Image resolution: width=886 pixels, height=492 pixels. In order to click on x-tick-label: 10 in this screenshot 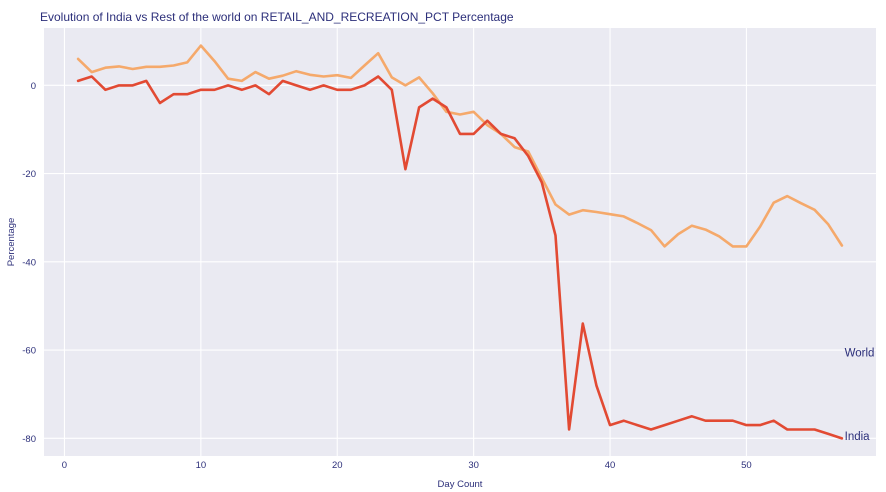, I will do `click(201, 465)`.